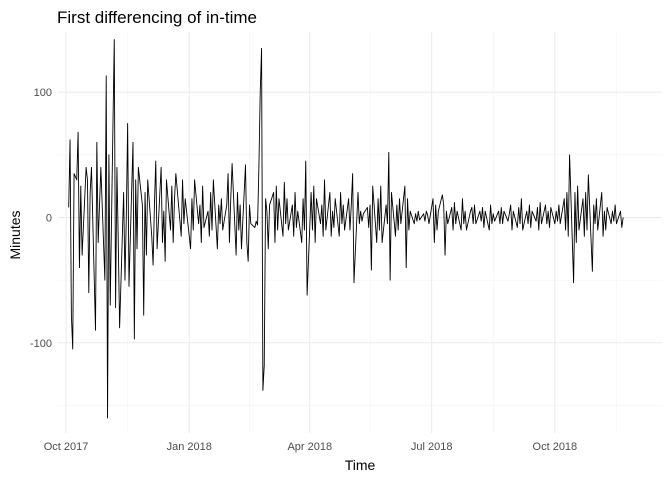 The image size is (672, 480). I want to click on x-axis-ticks: Oct 2017 Jan 2018 Apr 2018 Jul 2018 Oct 2018, so click(310, 447).